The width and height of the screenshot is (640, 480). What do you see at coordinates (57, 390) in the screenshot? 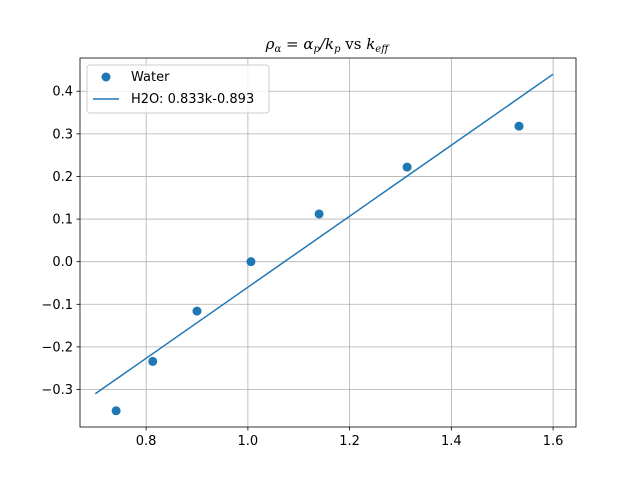
I see `y-tick-label: −0.3` at bounding box center [57, 390].